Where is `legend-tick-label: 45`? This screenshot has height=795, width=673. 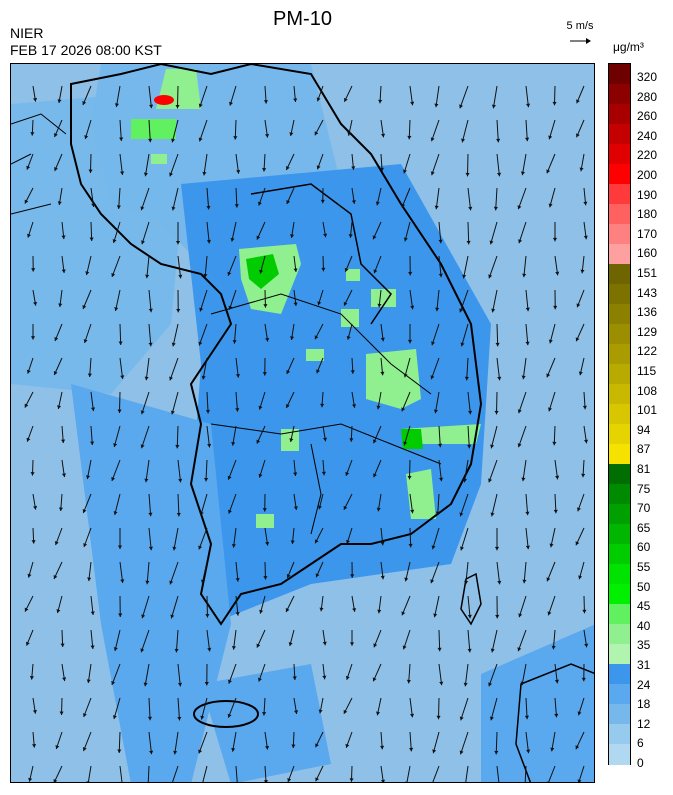
legend-tick-label: 45 is located at coordinates (644, 606).